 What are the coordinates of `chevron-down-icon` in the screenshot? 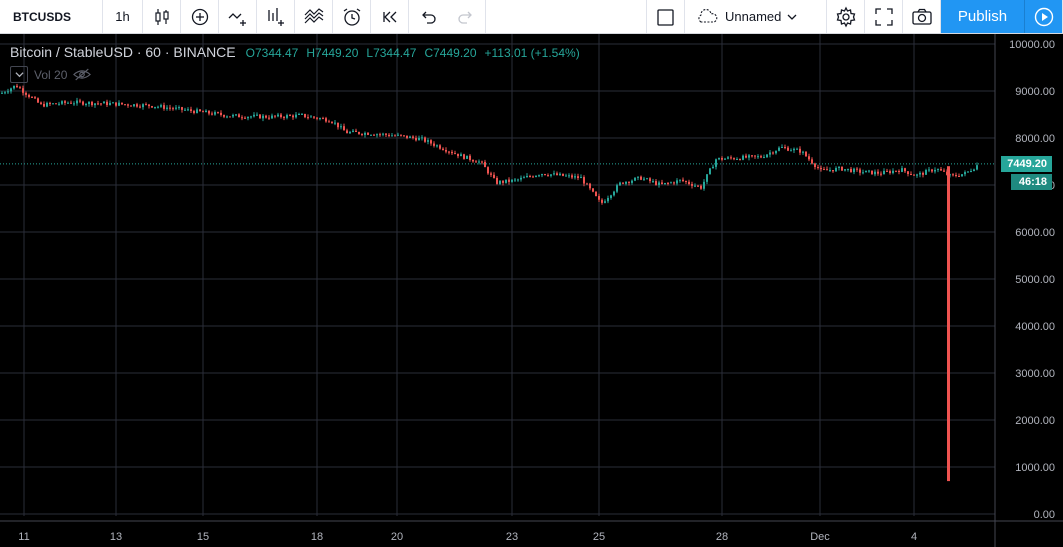 It's located at (19, 75).